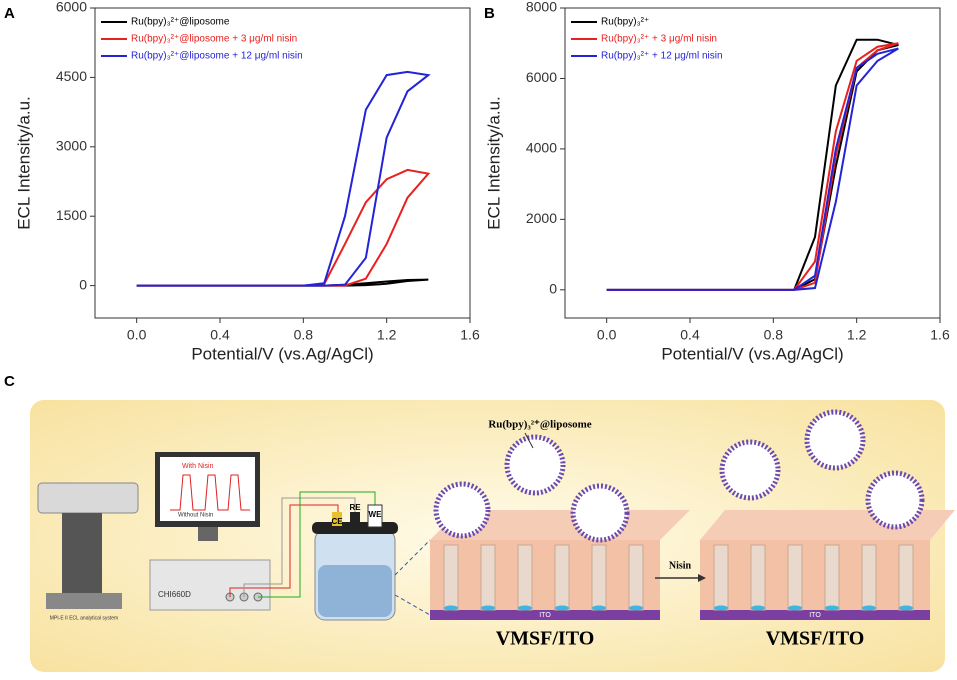 The image size is (957, 680). I want to click on screen-label: With Nisin, so click(198, 466).